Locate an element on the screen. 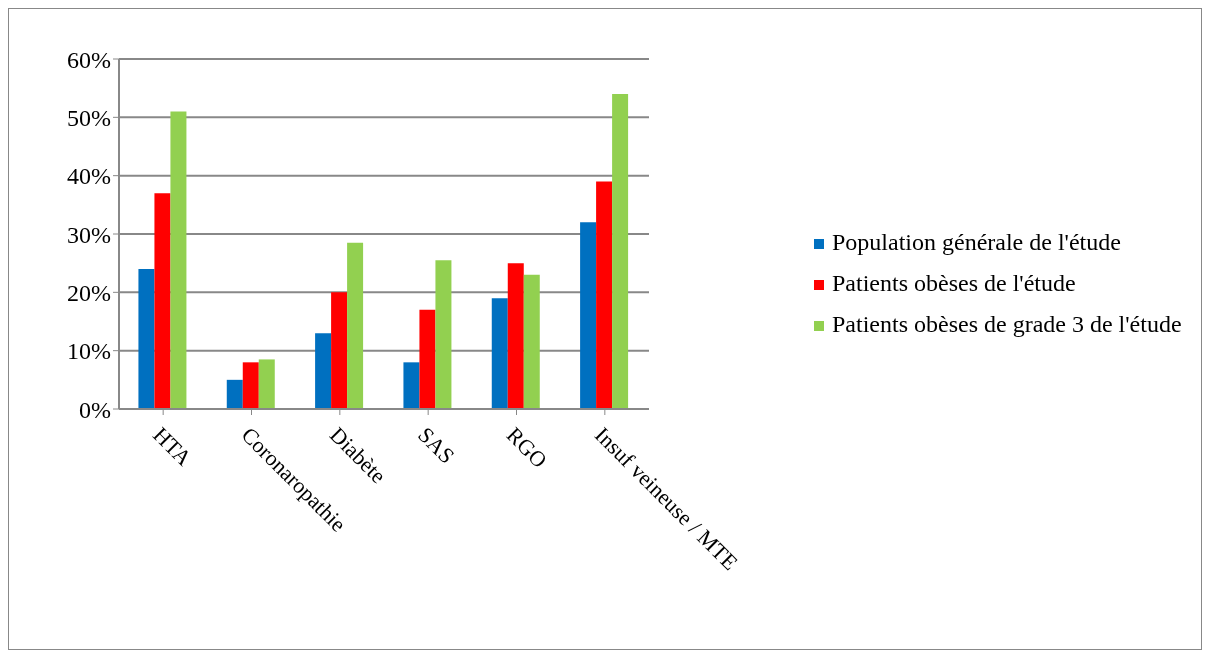  legend-label: Population générale de l'étude is located at coordinates (976, 242).